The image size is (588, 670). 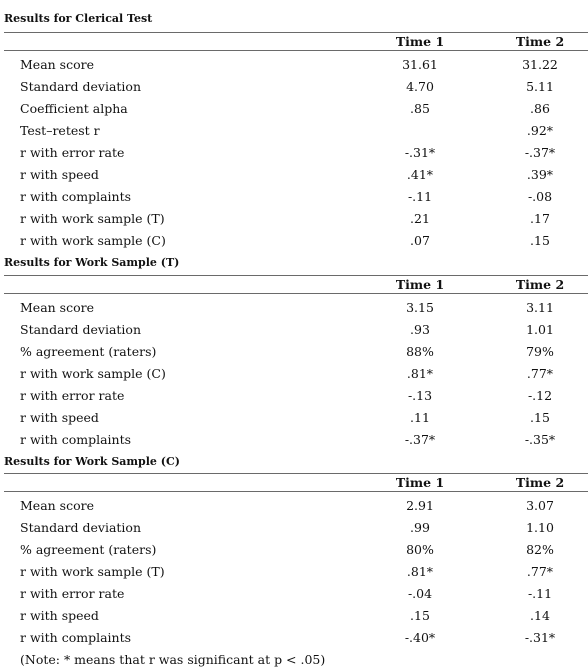 I want to click on time2-value: -.31*, so click(x=540, y=637).